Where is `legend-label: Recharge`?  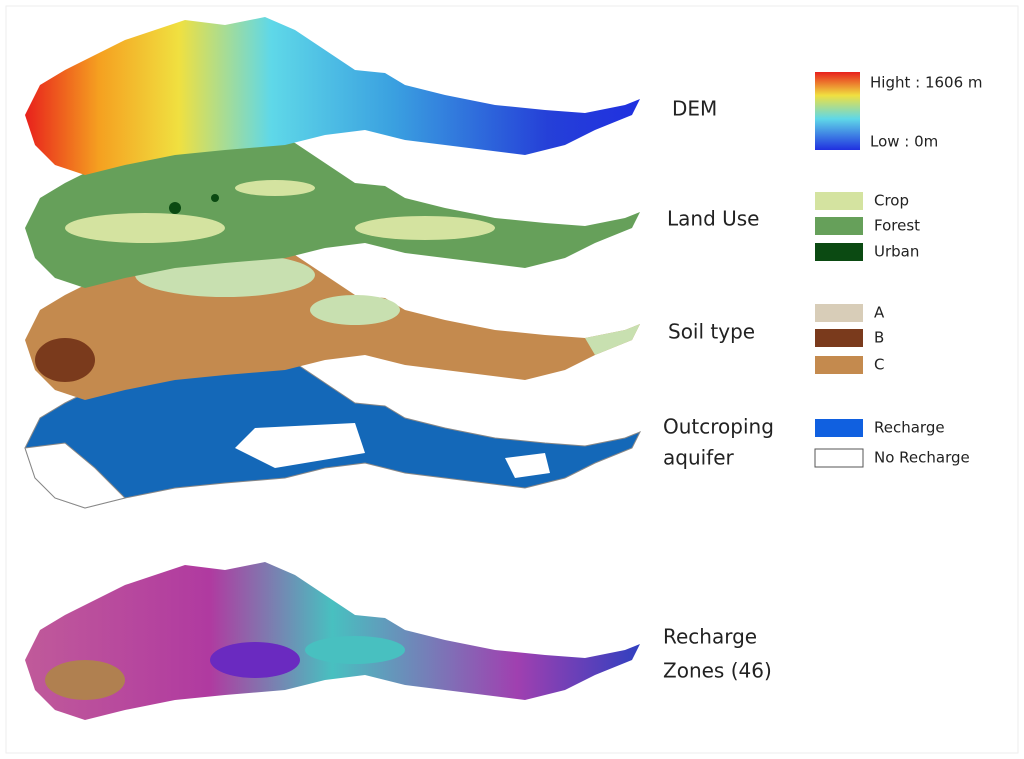 legend-label: Recharge is located at coordinates (909, 428).